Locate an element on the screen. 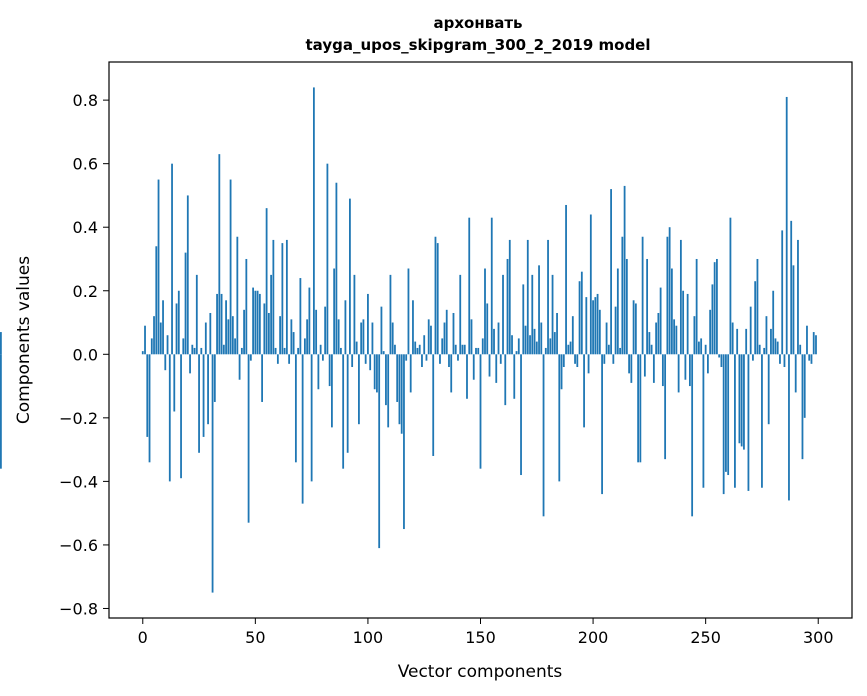 This screenshot has height=696, width=867. y-axis-label: Components values is located at coordinates (24, 340).